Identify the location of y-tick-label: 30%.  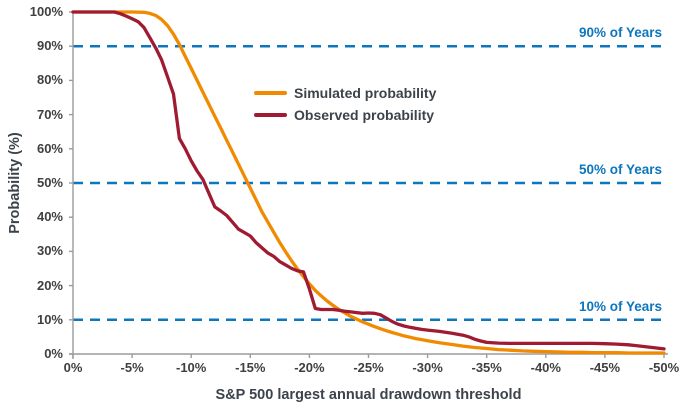
(49, 251).